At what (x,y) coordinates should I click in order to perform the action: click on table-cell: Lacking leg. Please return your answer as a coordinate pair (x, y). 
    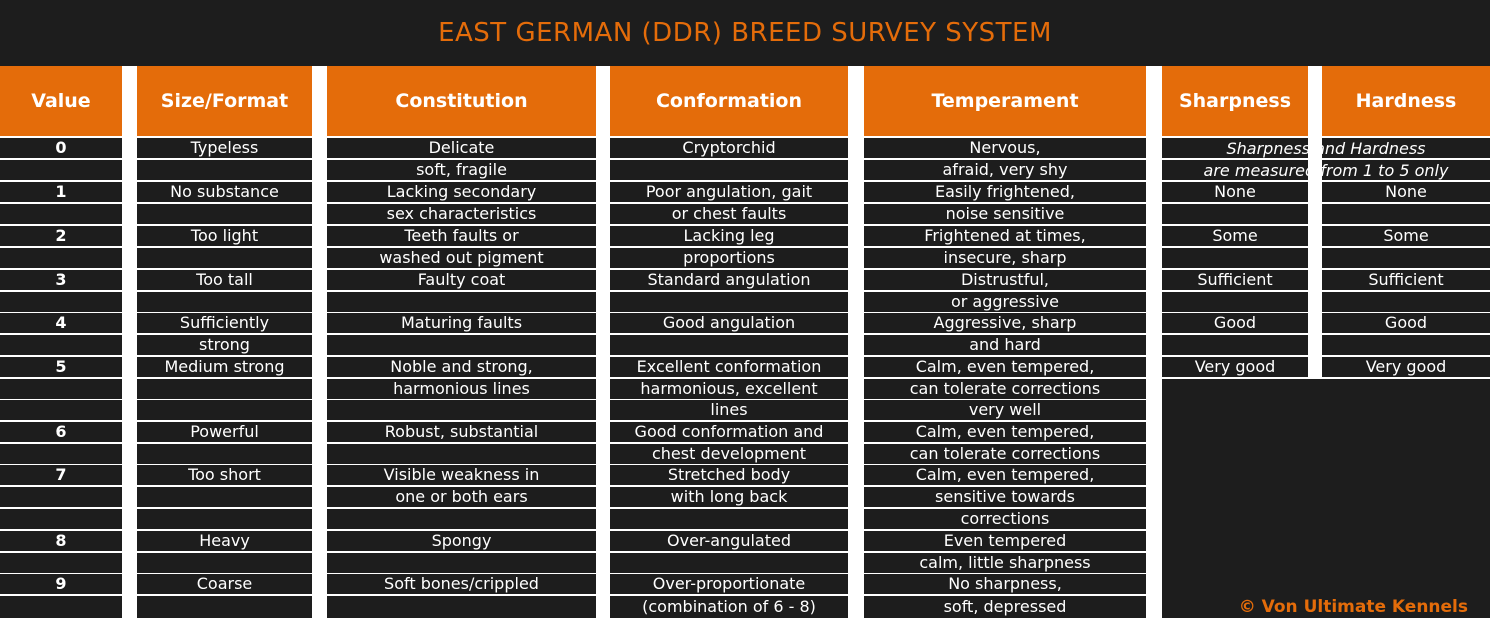
    Looking at the image, I should click on (729, 236).